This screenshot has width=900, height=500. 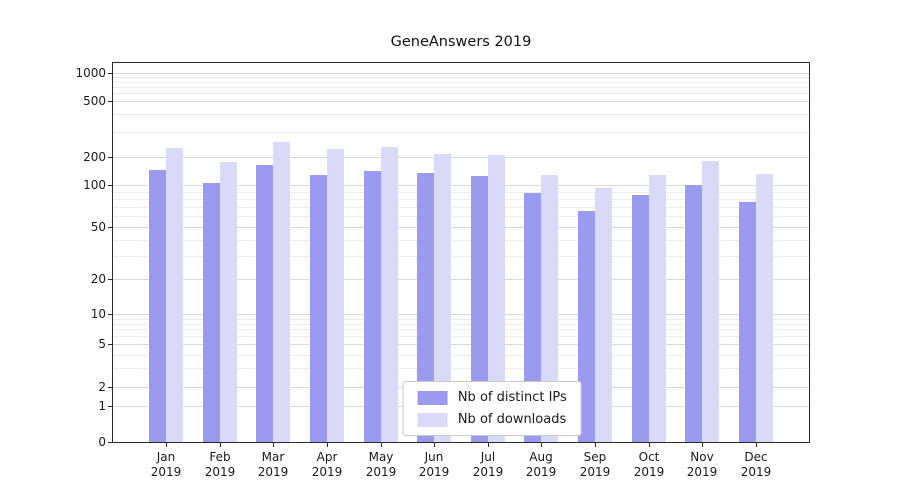 What do you see at coordinates (432, 397) in the screenshot?
I see `legend-swatch-distinct-ips` at bounding box center [432, 397].